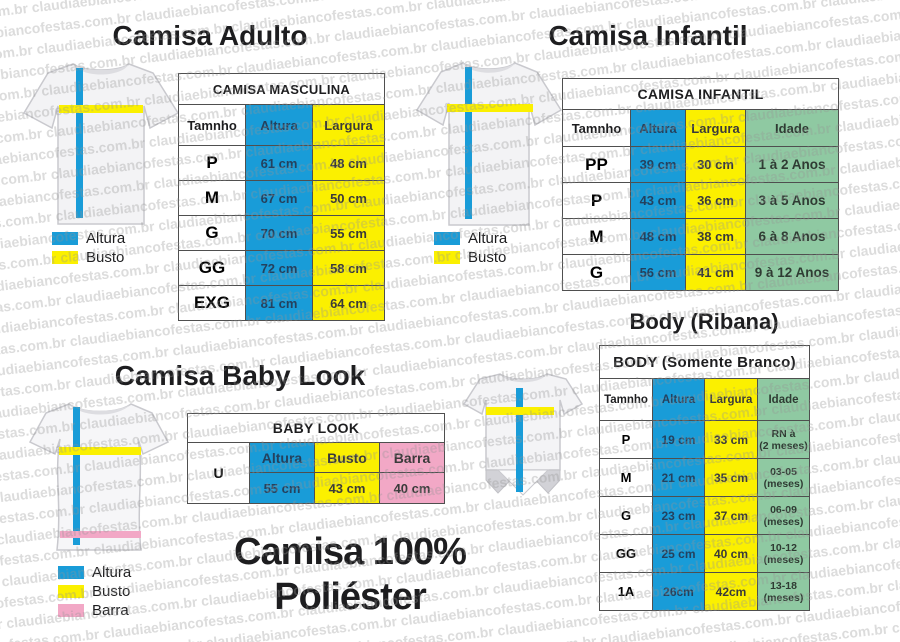 The height and width of the screenshot is (642, 900). Describe the element at coordinates (596, 164) in the screenshot. I see `size-value: PP` at that location.